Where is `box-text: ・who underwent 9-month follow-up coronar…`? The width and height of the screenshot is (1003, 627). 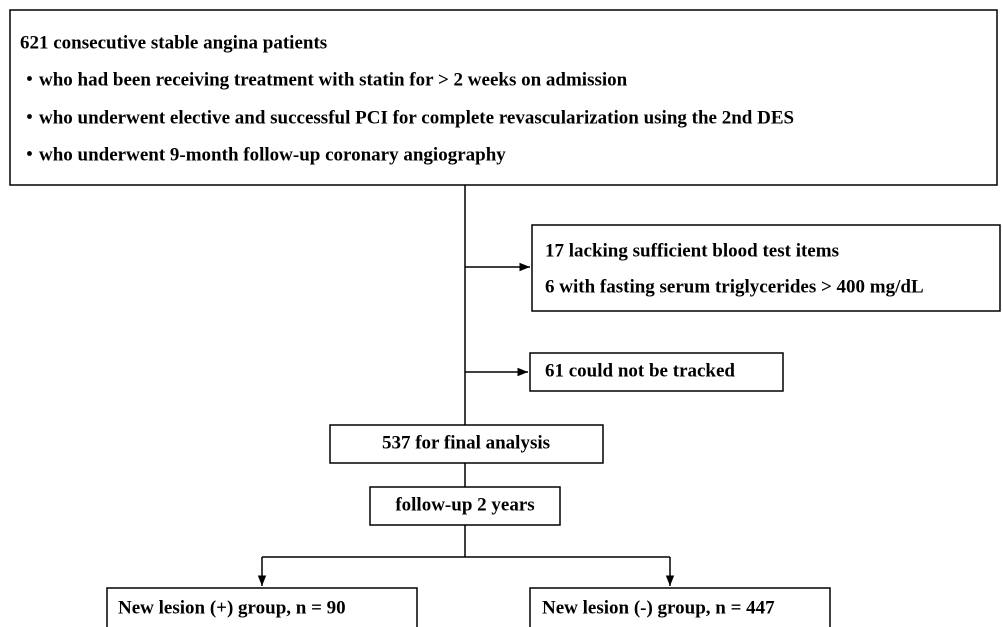 box-text: ・who underwent 9-month follow-up coronar… is located at coordinates (263, 154).